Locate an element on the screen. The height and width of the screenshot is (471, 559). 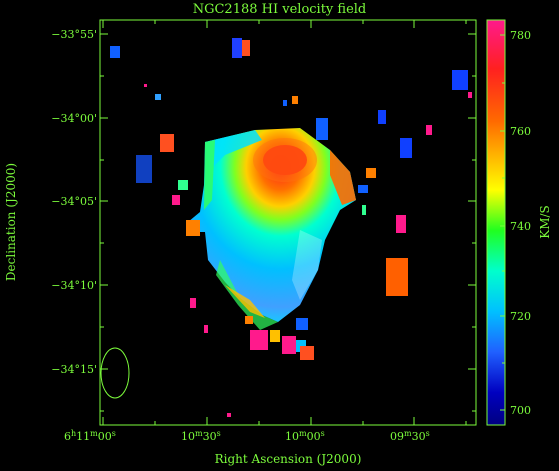
colorbar-tick-label: 740 is located at coordinates (520, 226).